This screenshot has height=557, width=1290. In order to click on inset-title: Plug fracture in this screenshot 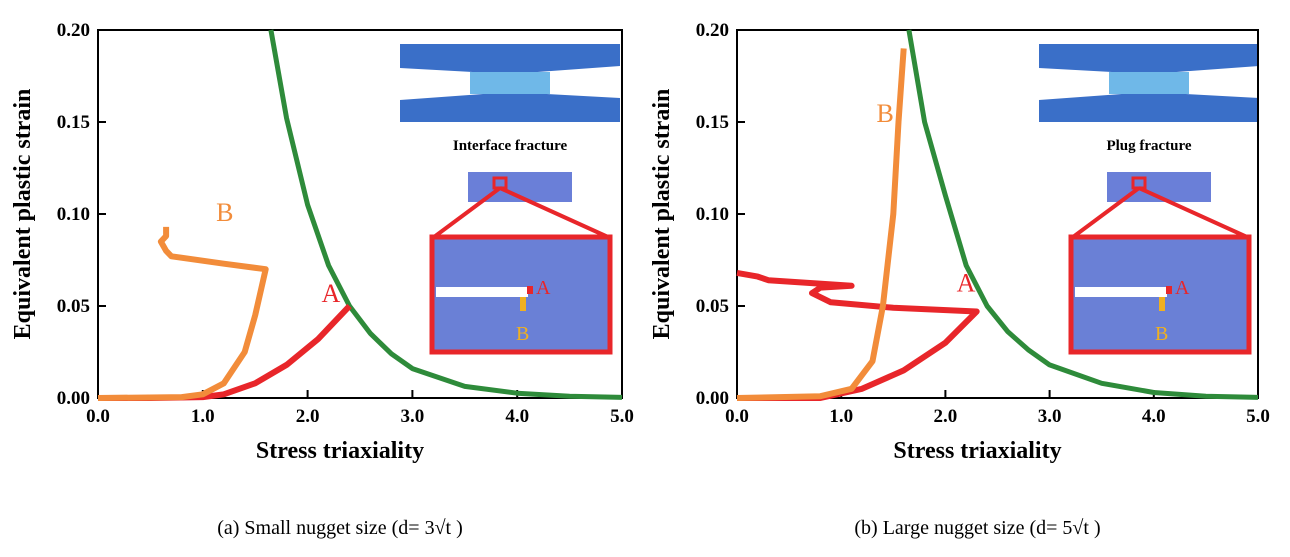, I will do `click(1148, 146)`.